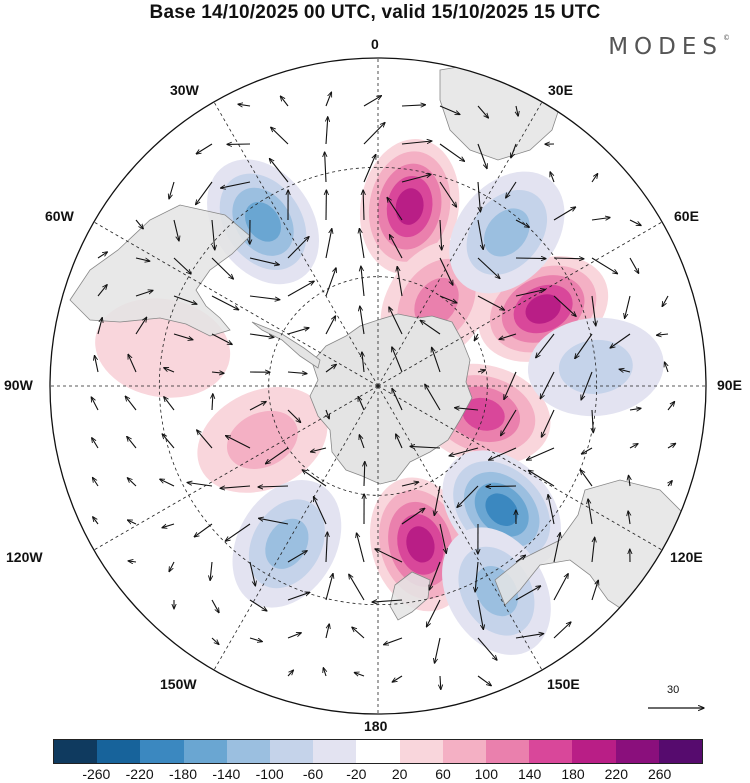  Describe the element at coordinates (286, 345) in the screenshot. I see `antarctic-peninsula` at that location.